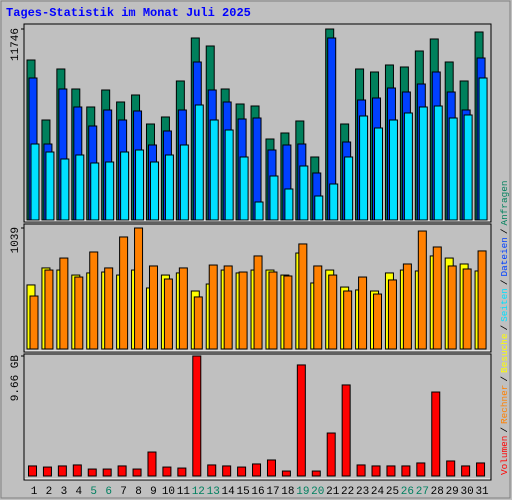 Image resolution: width=512 pixels, height=500 pixels. Describe the element at coordinates (504, 256) in the screenshot. I see `legend-entry: Dateien` at that location.